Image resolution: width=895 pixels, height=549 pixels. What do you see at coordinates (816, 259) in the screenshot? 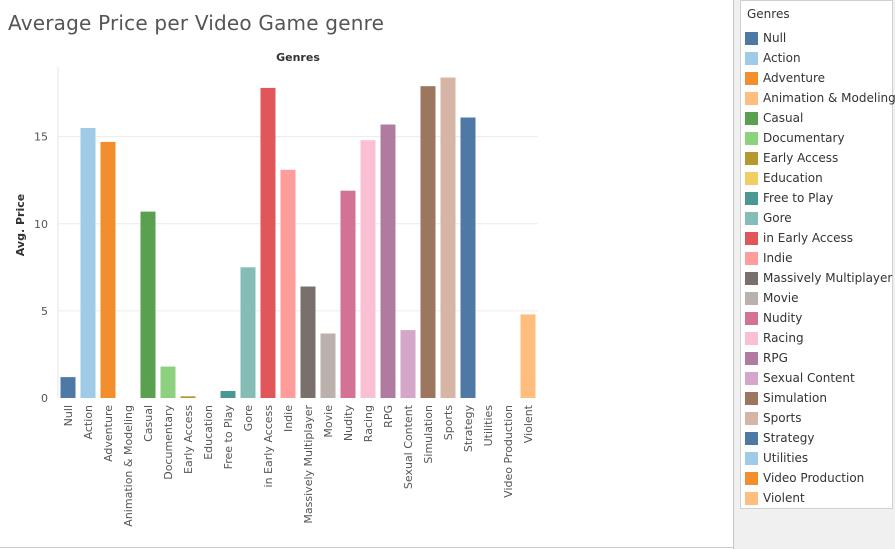
I see `legend-item: Indie` at bounding box center [816, 259].